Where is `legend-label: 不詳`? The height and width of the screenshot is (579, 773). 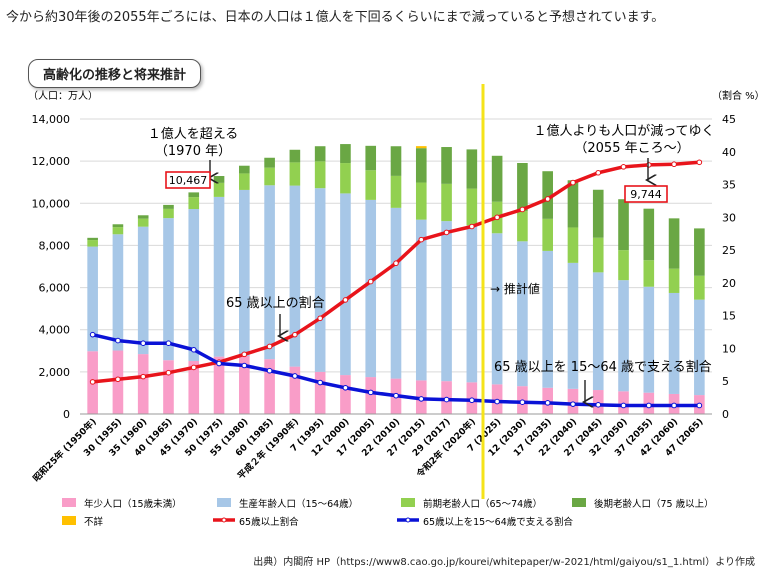
legend-label: 不詳 is located at coordinates (94, 522).